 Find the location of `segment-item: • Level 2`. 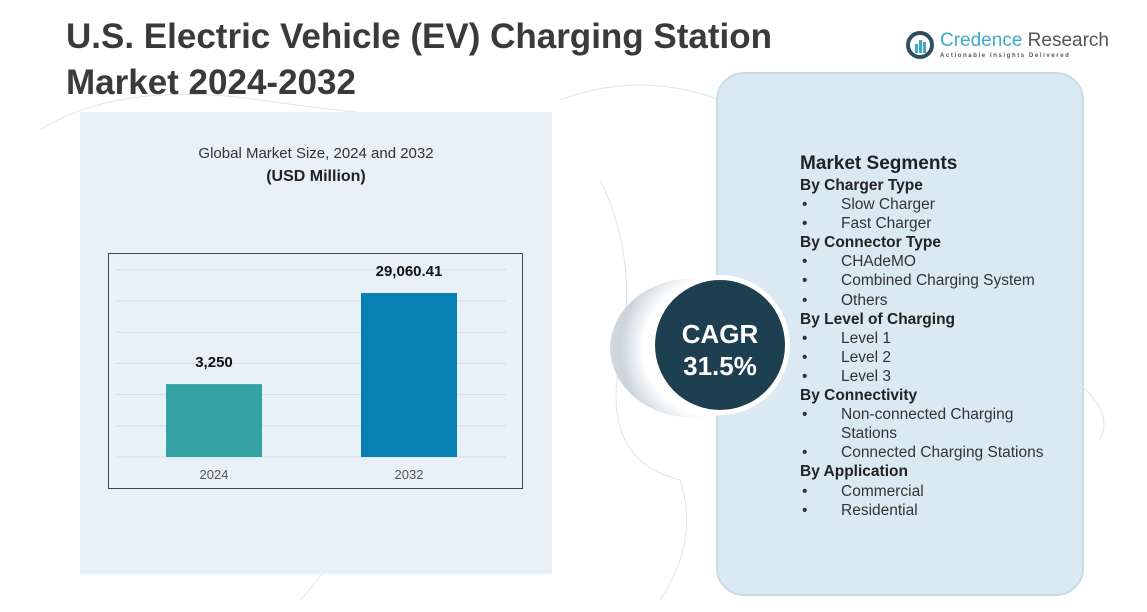

segment-item: • Level 2 is located at coordinates (935, 357).